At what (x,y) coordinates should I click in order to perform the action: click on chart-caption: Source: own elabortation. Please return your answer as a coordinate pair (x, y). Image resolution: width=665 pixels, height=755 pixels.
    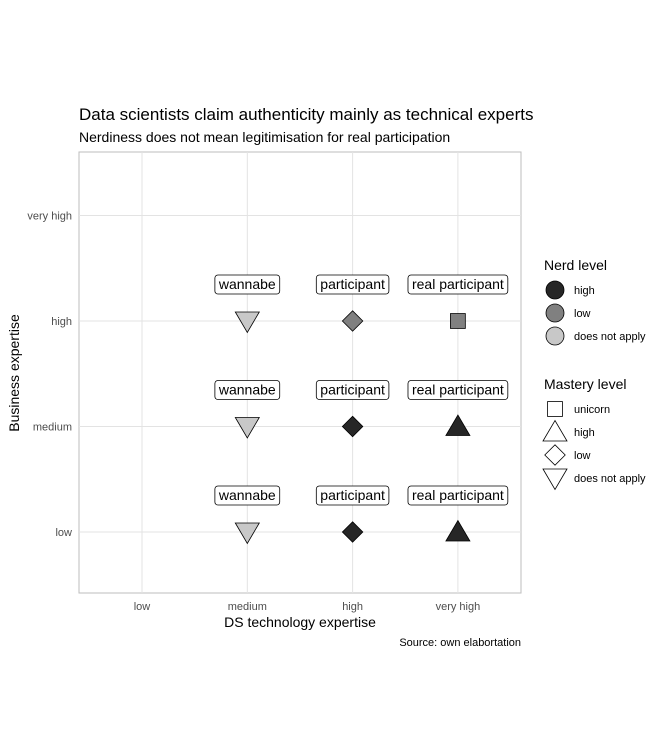
    Looking at the image, I should click on (460, 643).